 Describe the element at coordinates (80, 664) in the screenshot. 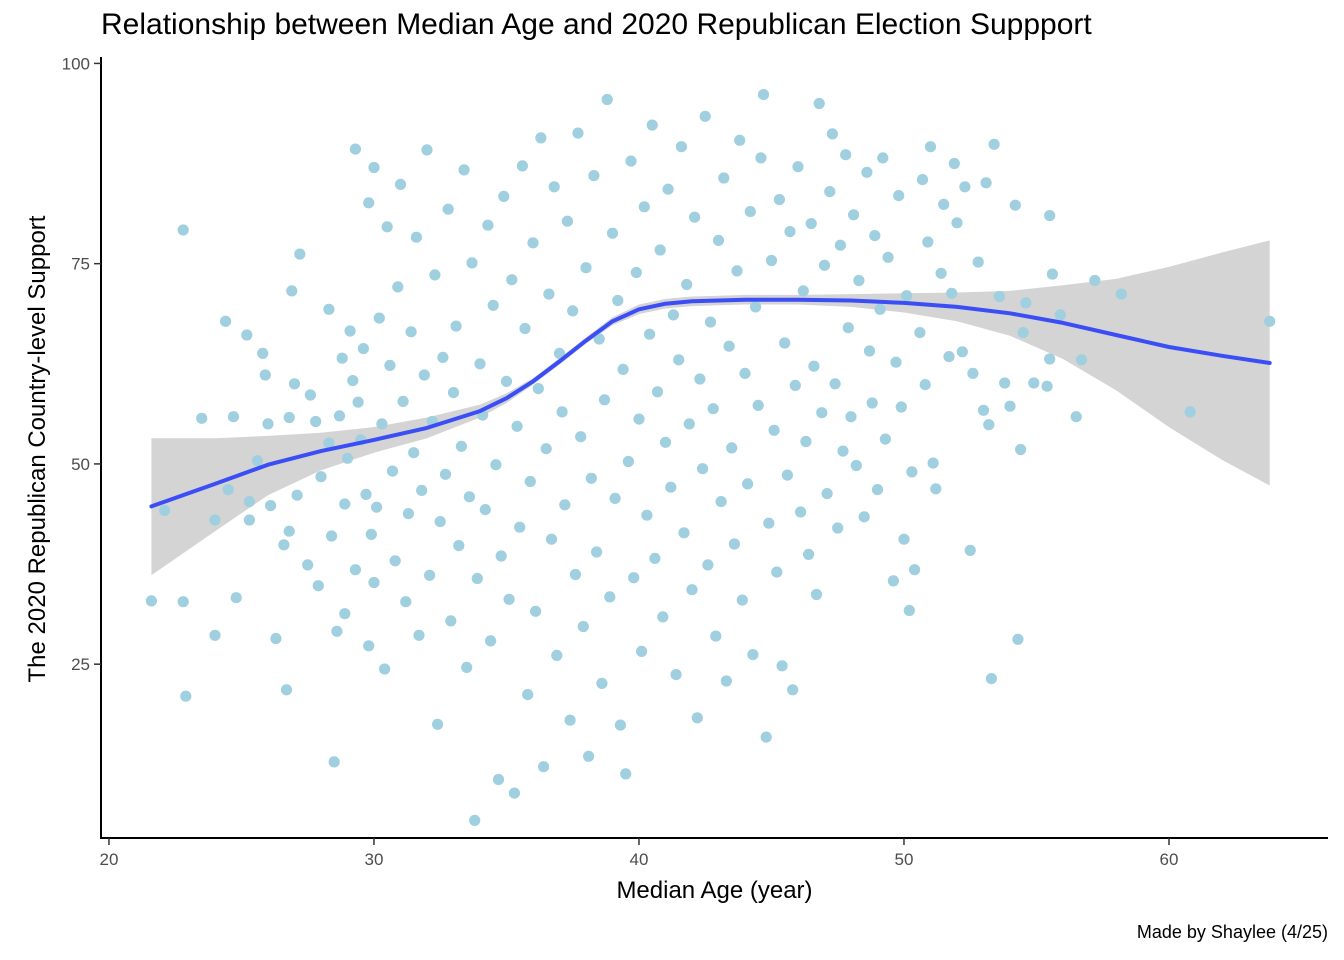

I see `y-tick-label: 25` at that location.